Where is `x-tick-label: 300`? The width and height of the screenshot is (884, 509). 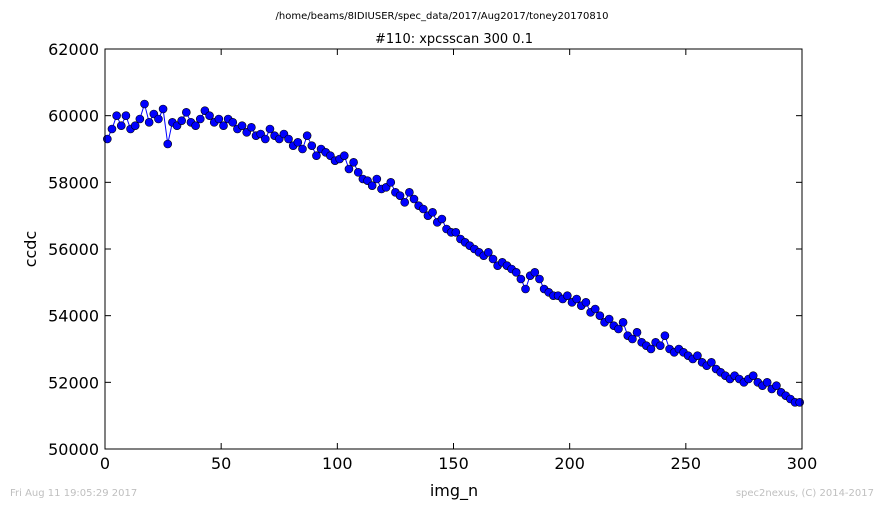 x-tick-label: 300 is located at coordinates (802, 463).